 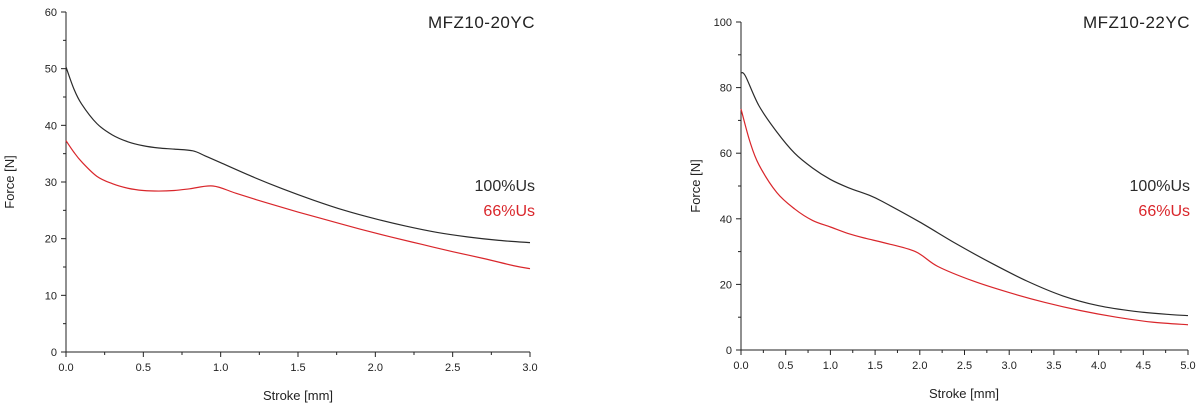 I want to click on series-line-66-us, so click(x=298, y=205).